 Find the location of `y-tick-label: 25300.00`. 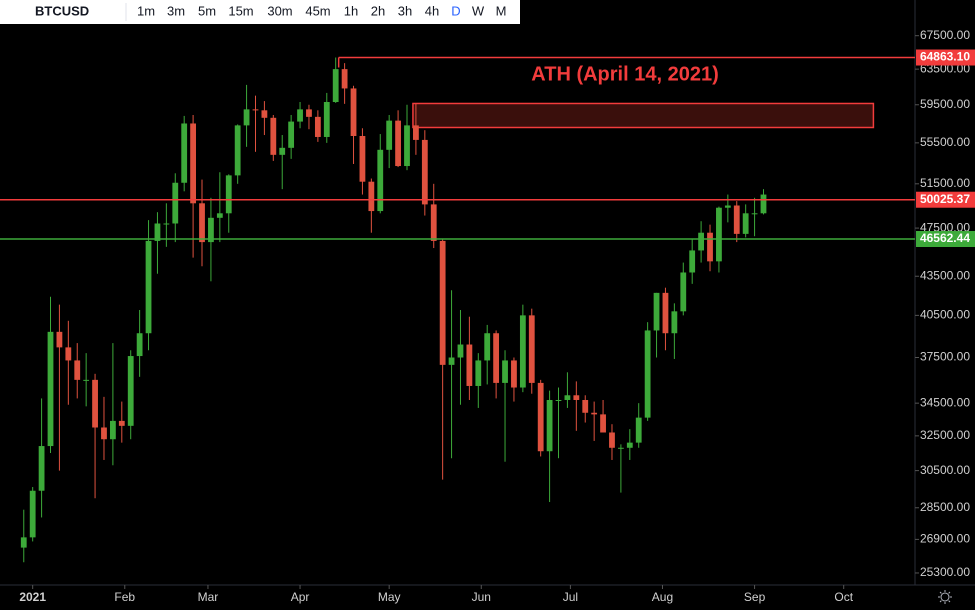

y-tick-label: 25300.00 is located at coordinates (945, 572).